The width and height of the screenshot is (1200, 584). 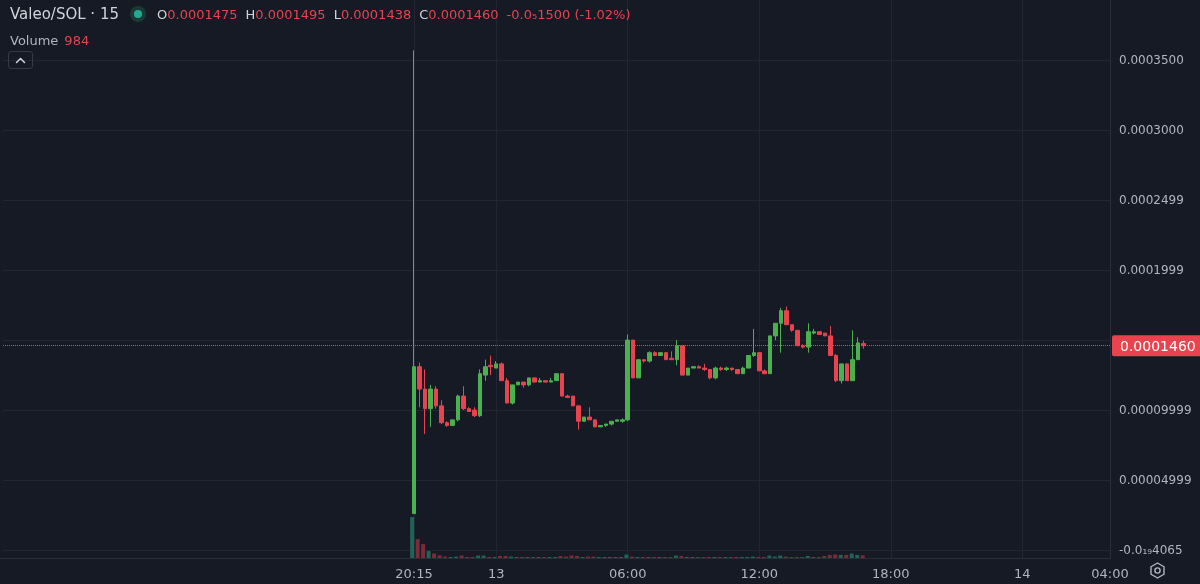 I want to click on y-tick-label: 0.0001999, so click(x=1151, y=270).